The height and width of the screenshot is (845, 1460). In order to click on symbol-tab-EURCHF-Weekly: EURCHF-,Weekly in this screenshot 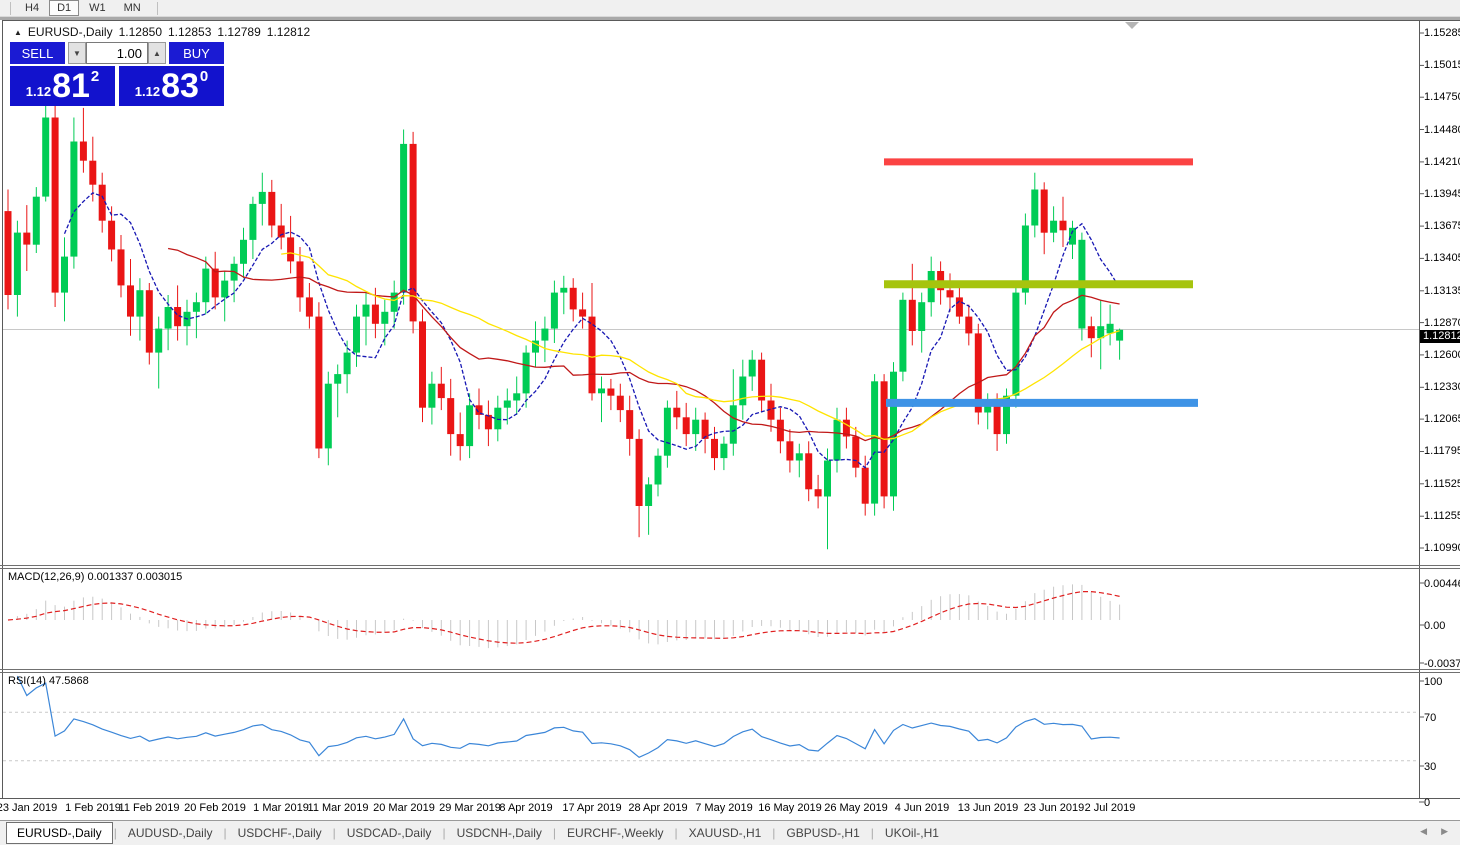, I will do `click(615, 833)`.